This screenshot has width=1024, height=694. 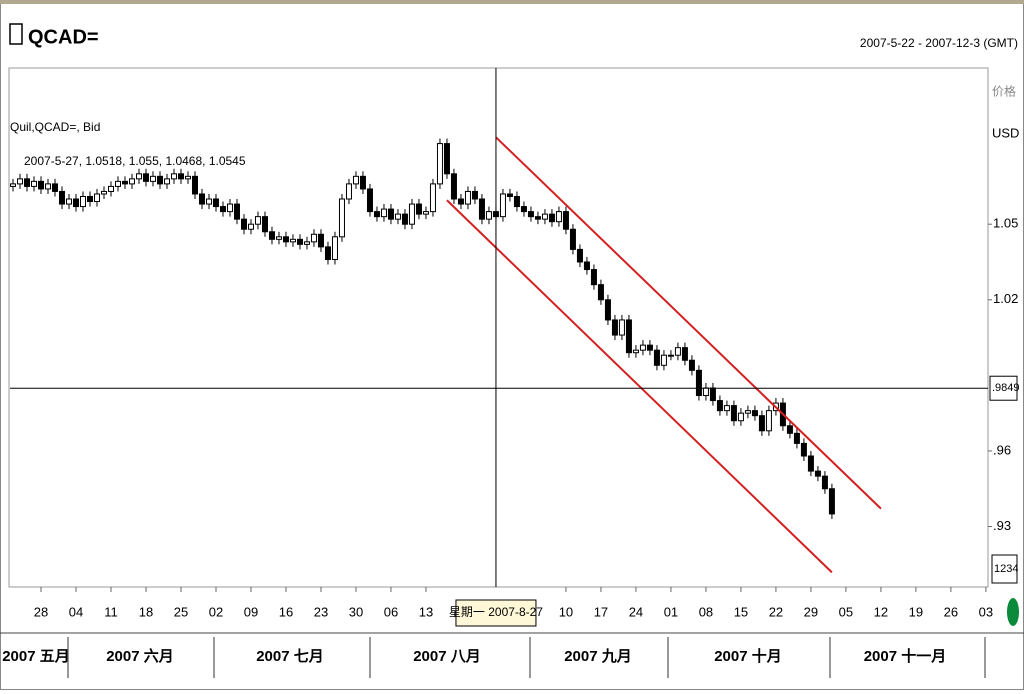 I want to click on x-tick-label: 12, so click(x=881, y=611).